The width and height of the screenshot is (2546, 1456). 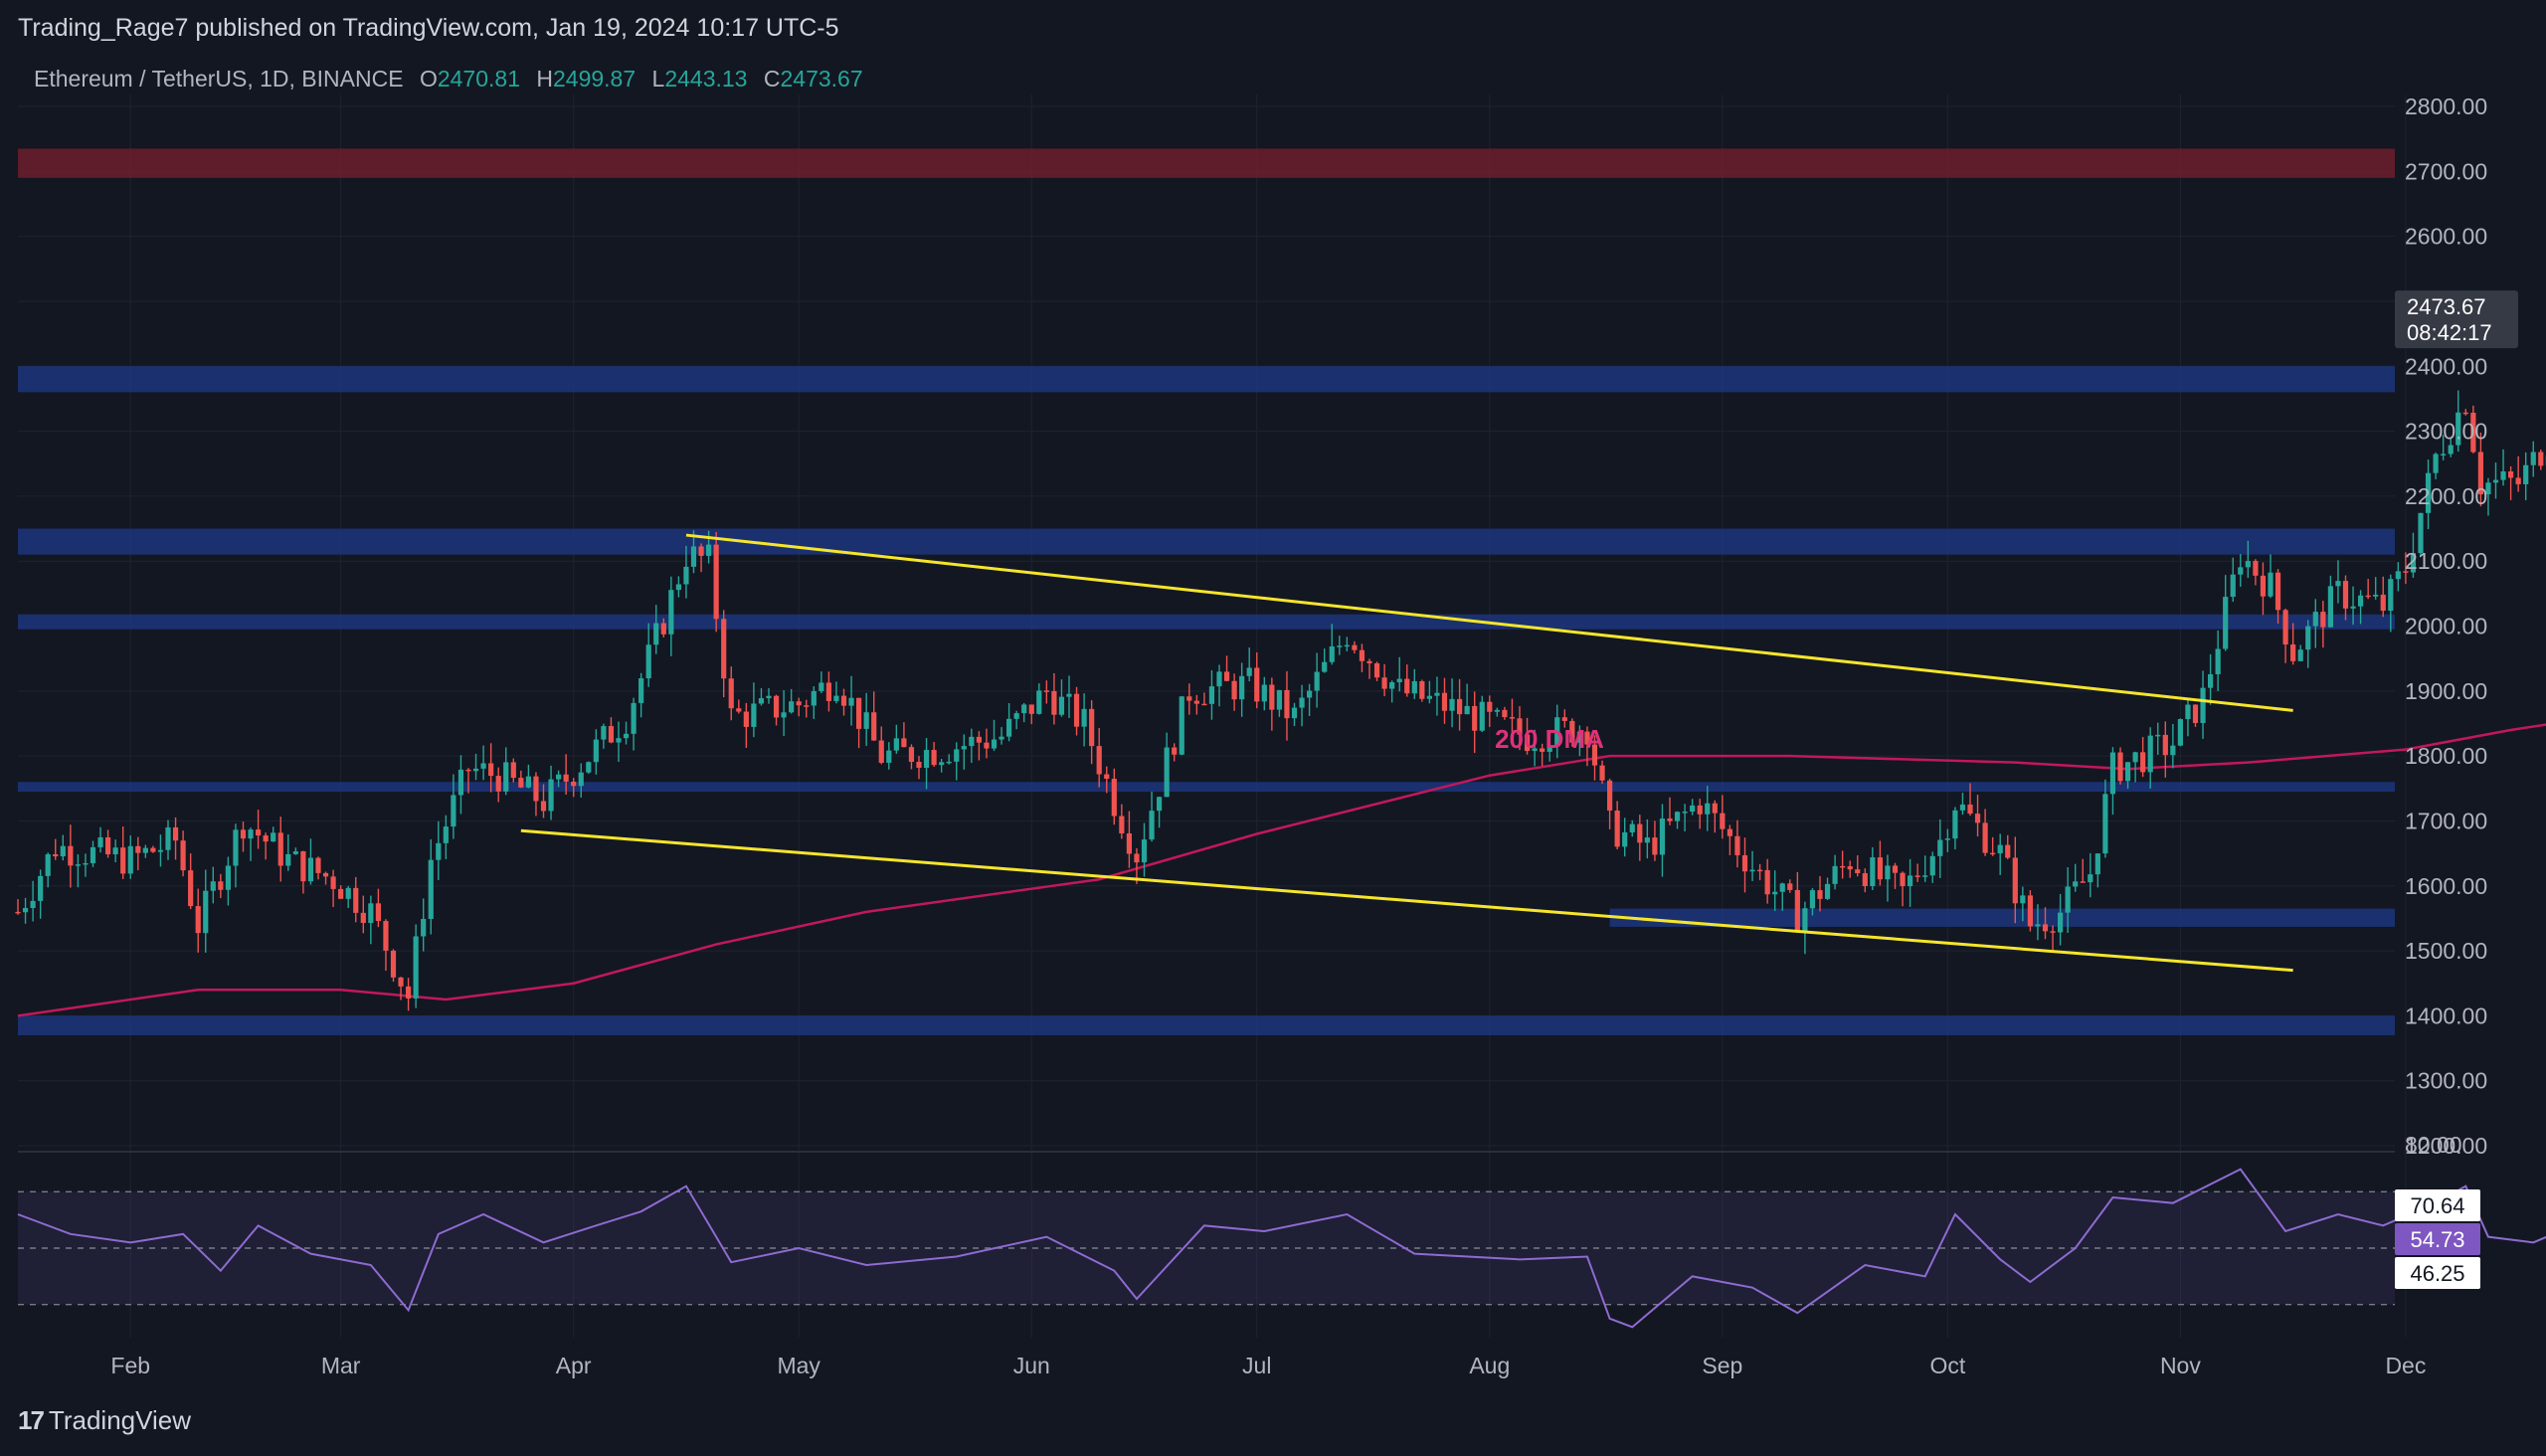 What do you see at coordinates (2437, 1205) in the screenshot?
I see `rsi-value-badge` at bounding box center [2437, 1205].